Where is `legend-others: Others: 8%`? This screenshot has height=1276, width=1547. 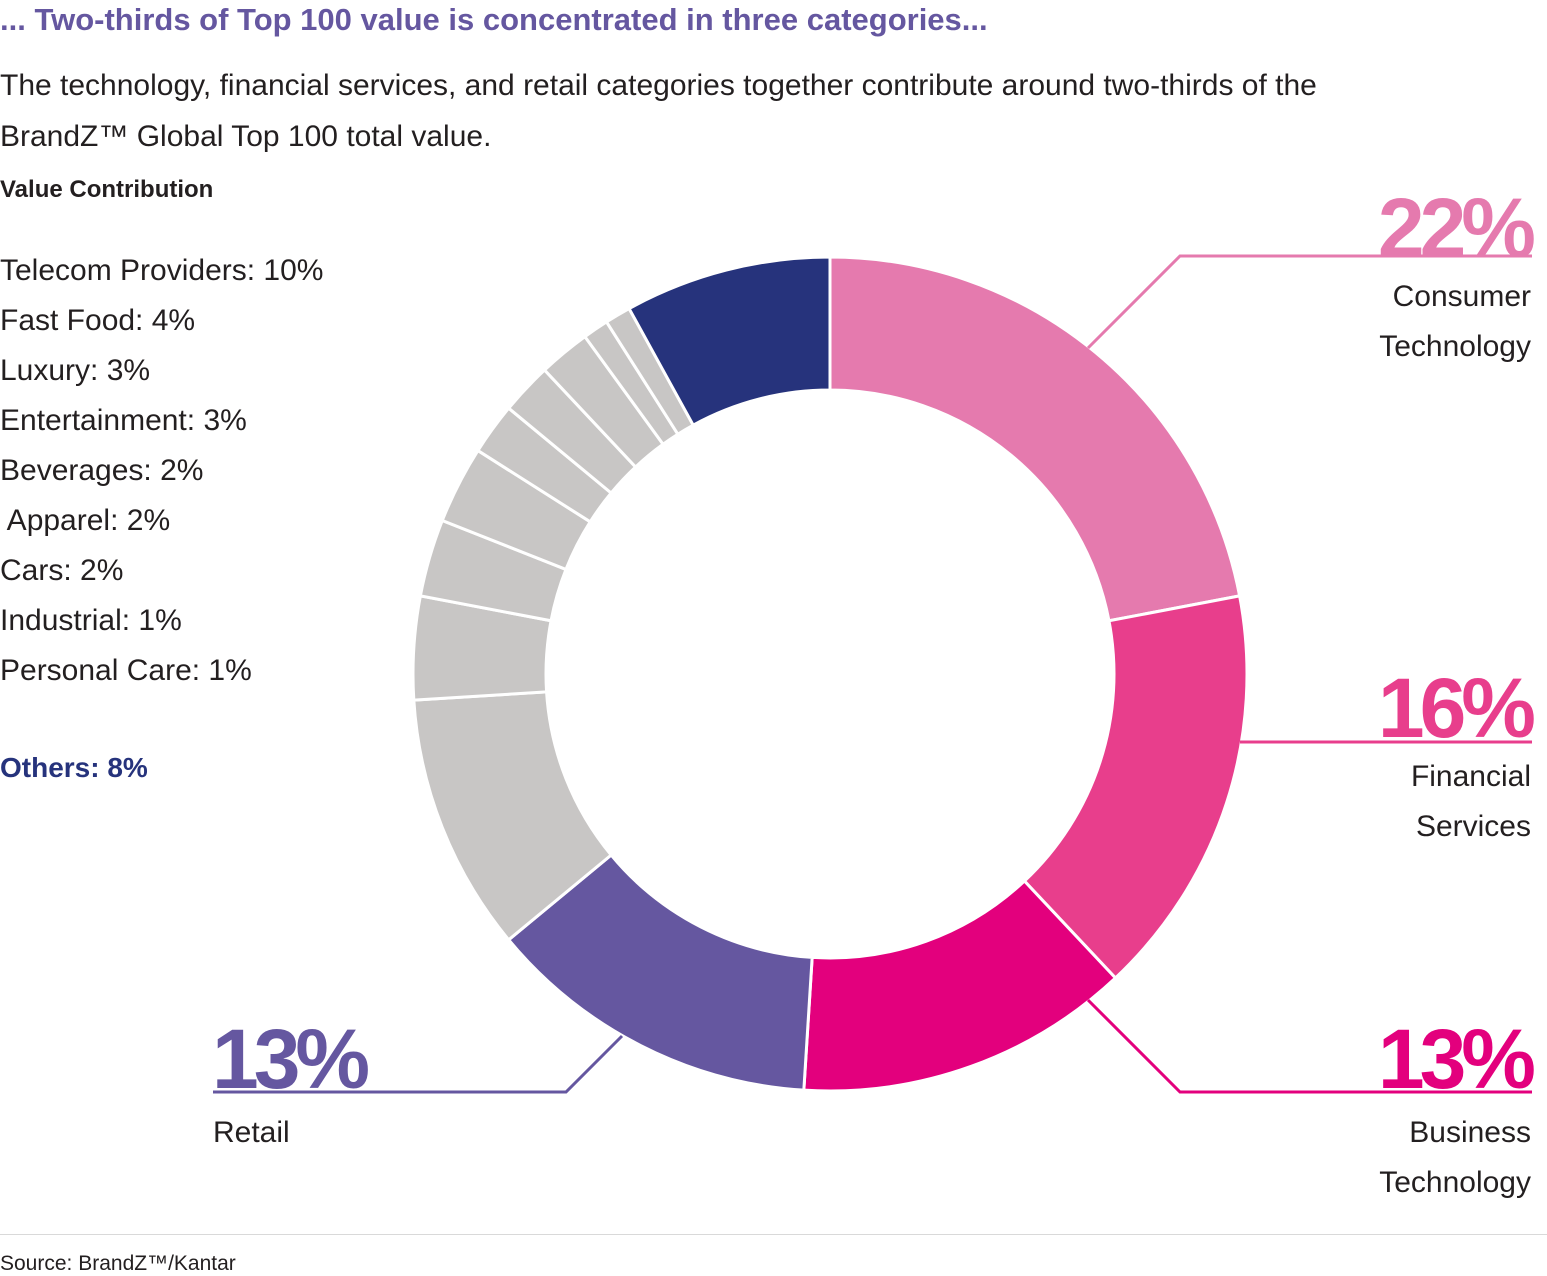 legend-others: Others: 8% is located at coordinates (74, 767).